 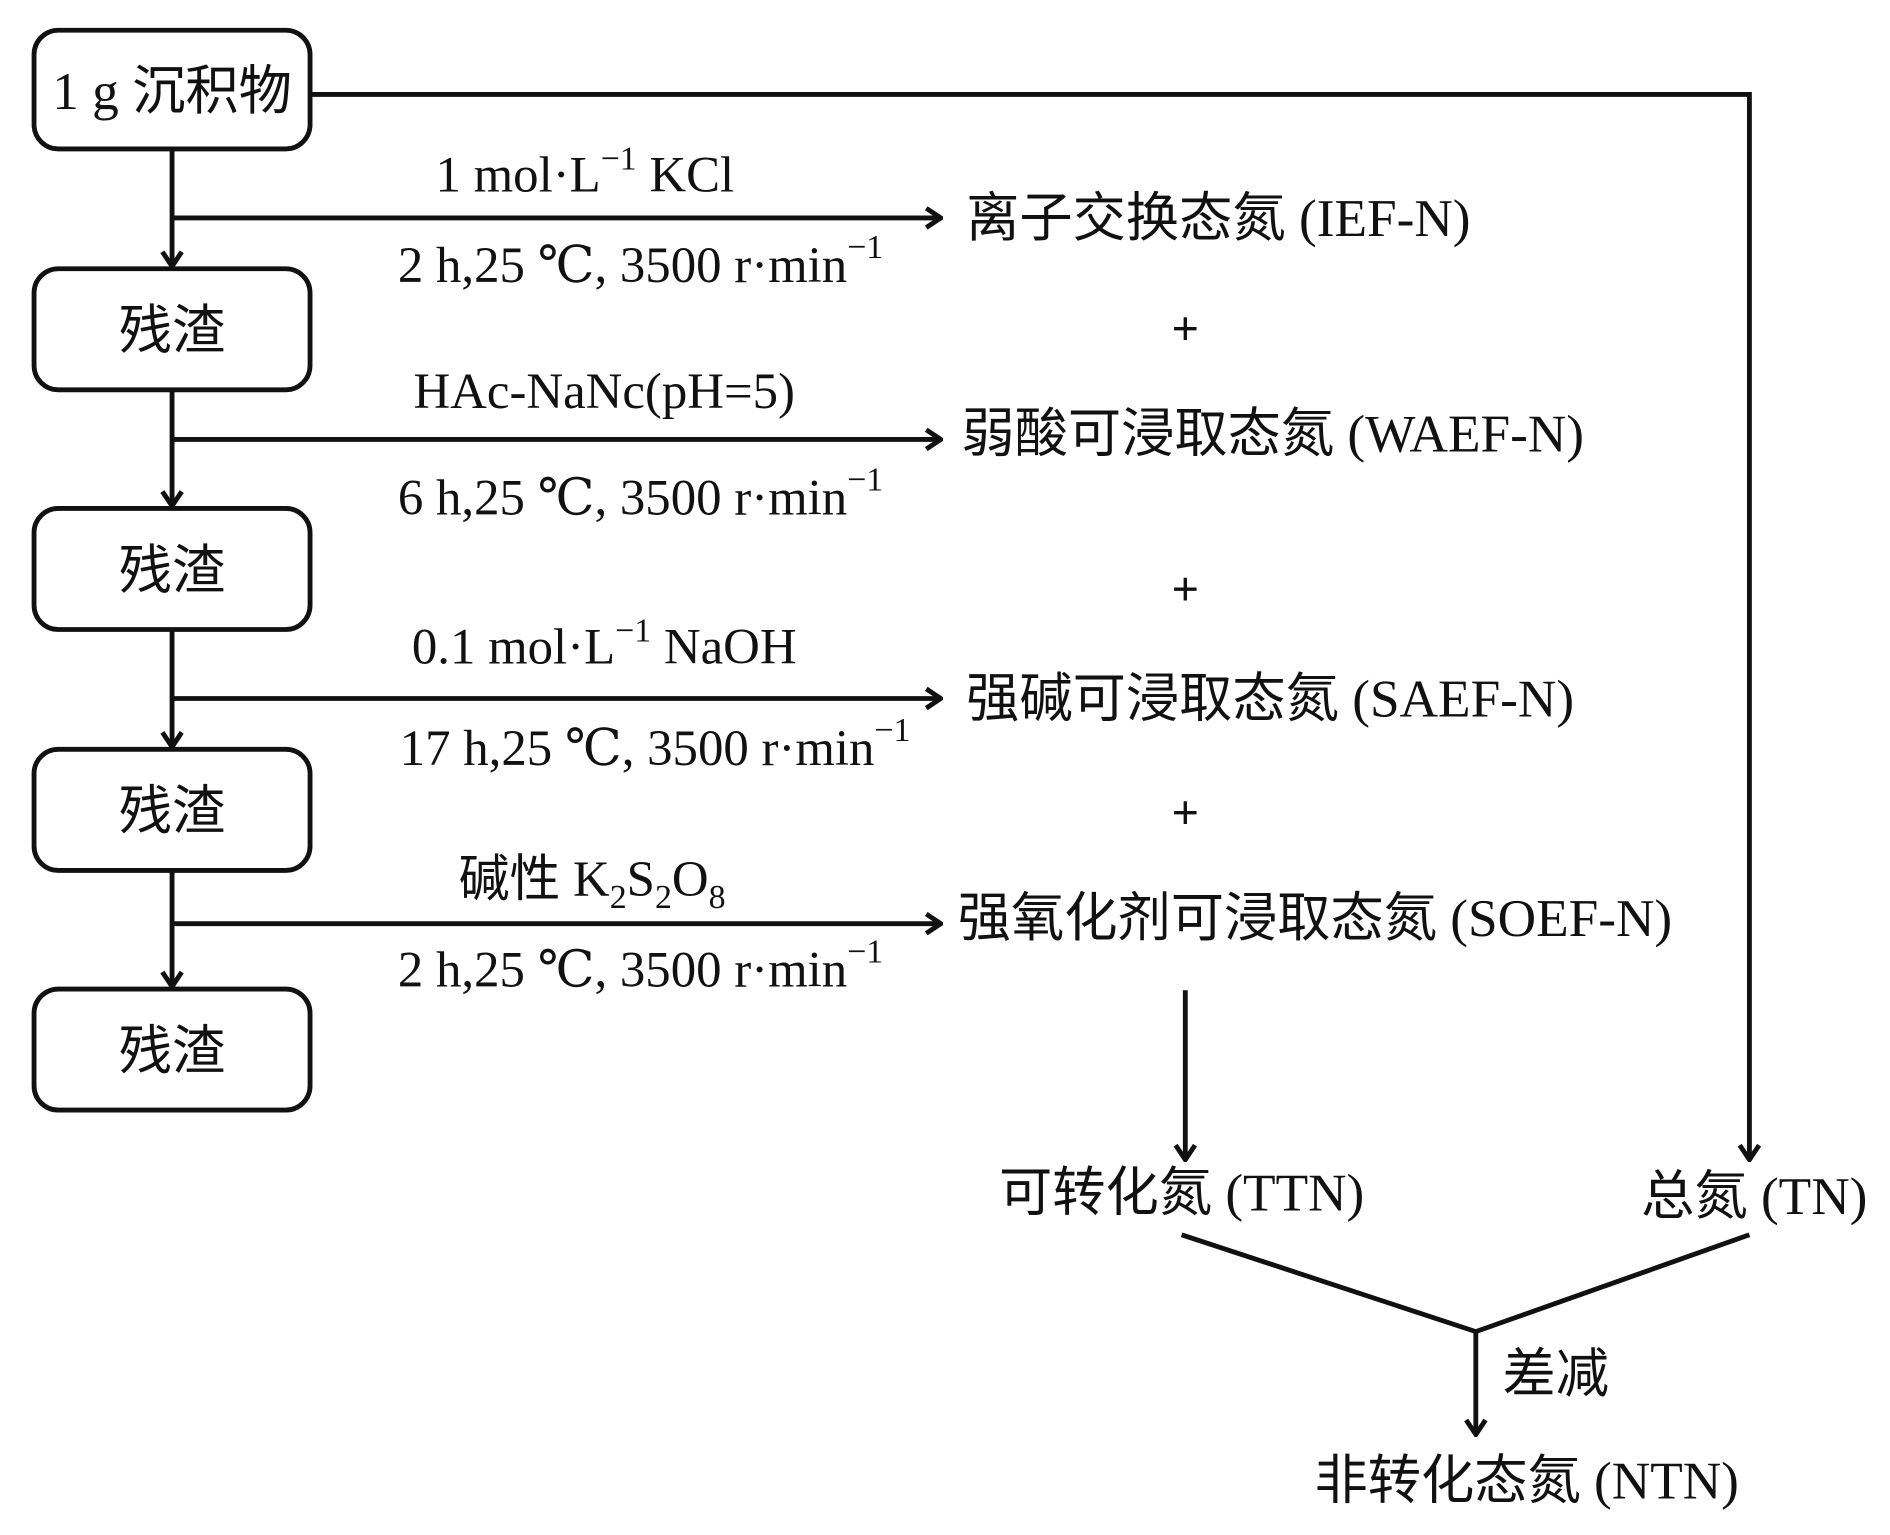 I want to click on subtract-label: 差减, so click(x=1555, y=1374).